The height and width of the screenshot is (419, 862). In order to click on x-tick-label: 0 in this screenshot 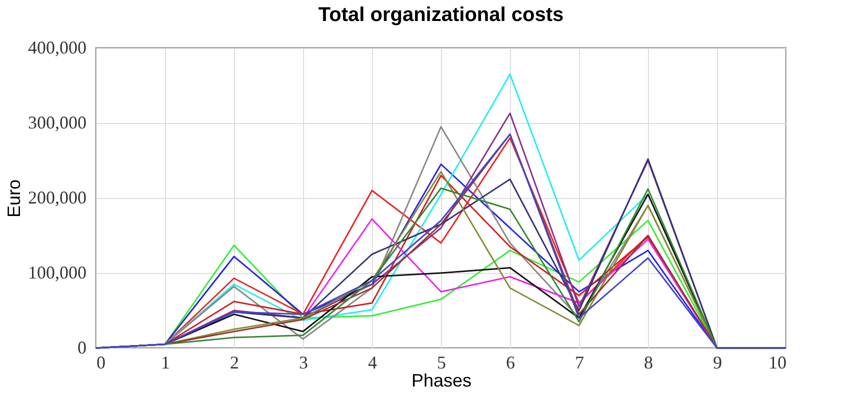, I will do `click(101, 362)`.